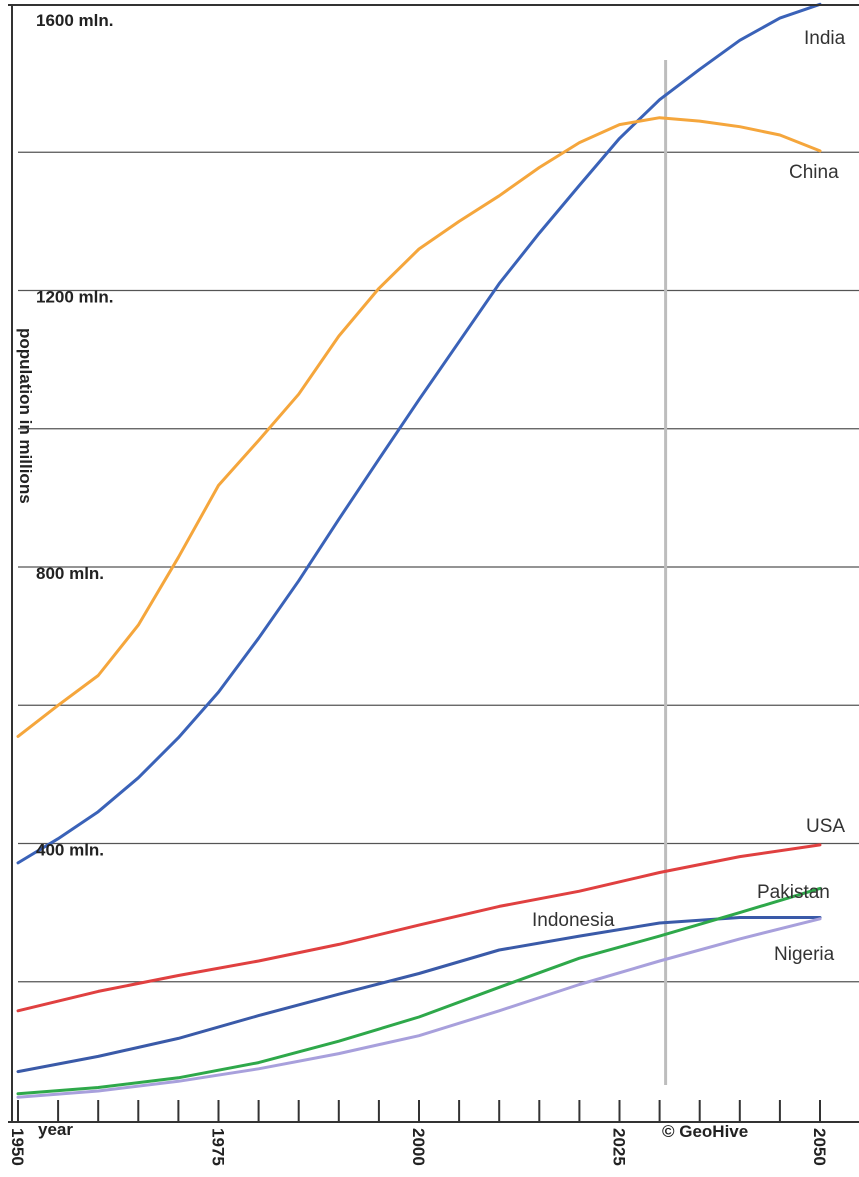 The height and width of the screenshot is (1177, 859). Describe the element at coordinates (573, 920) in the screenshot. I see `series-label-indonesia: Indonesia` at that location.